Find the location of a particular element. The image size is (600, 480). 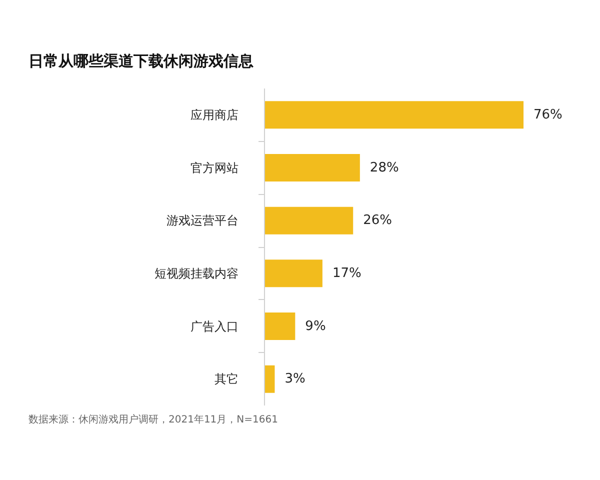

y-tick-label: 游戏运营平台 is located at coordinates (202, 221).